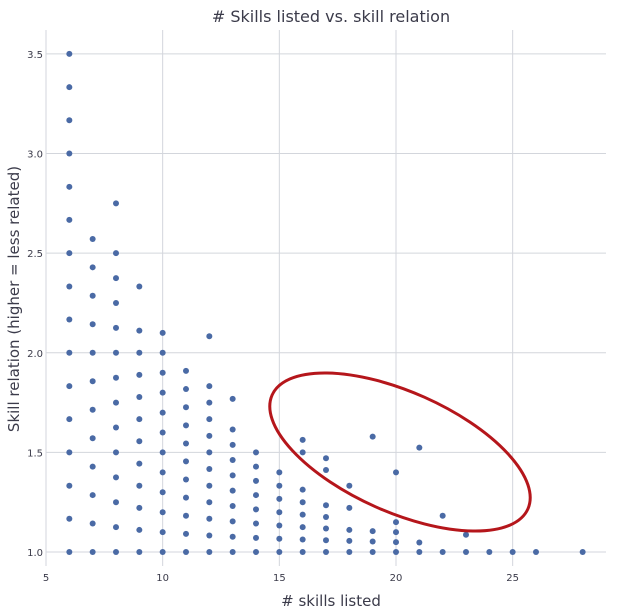 Image resolution: width=619 pixels, height=616 pixels. Describe the element at coordinates (35, 453) in the screenshot. I see `y-tick-label: 1.5` at that location.